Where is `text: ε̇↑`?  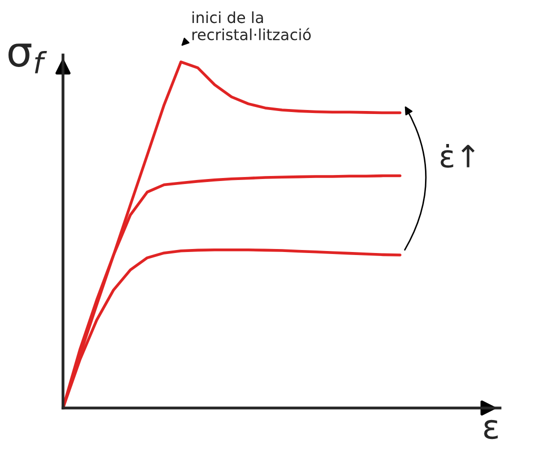
text: ε̇↑ is located at coordinates (457, 156).